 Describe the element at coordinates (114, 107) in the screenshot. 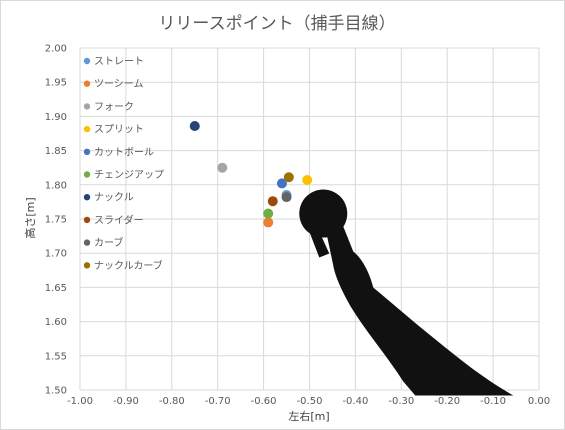

I see `legend-label: フォーク` at that location.